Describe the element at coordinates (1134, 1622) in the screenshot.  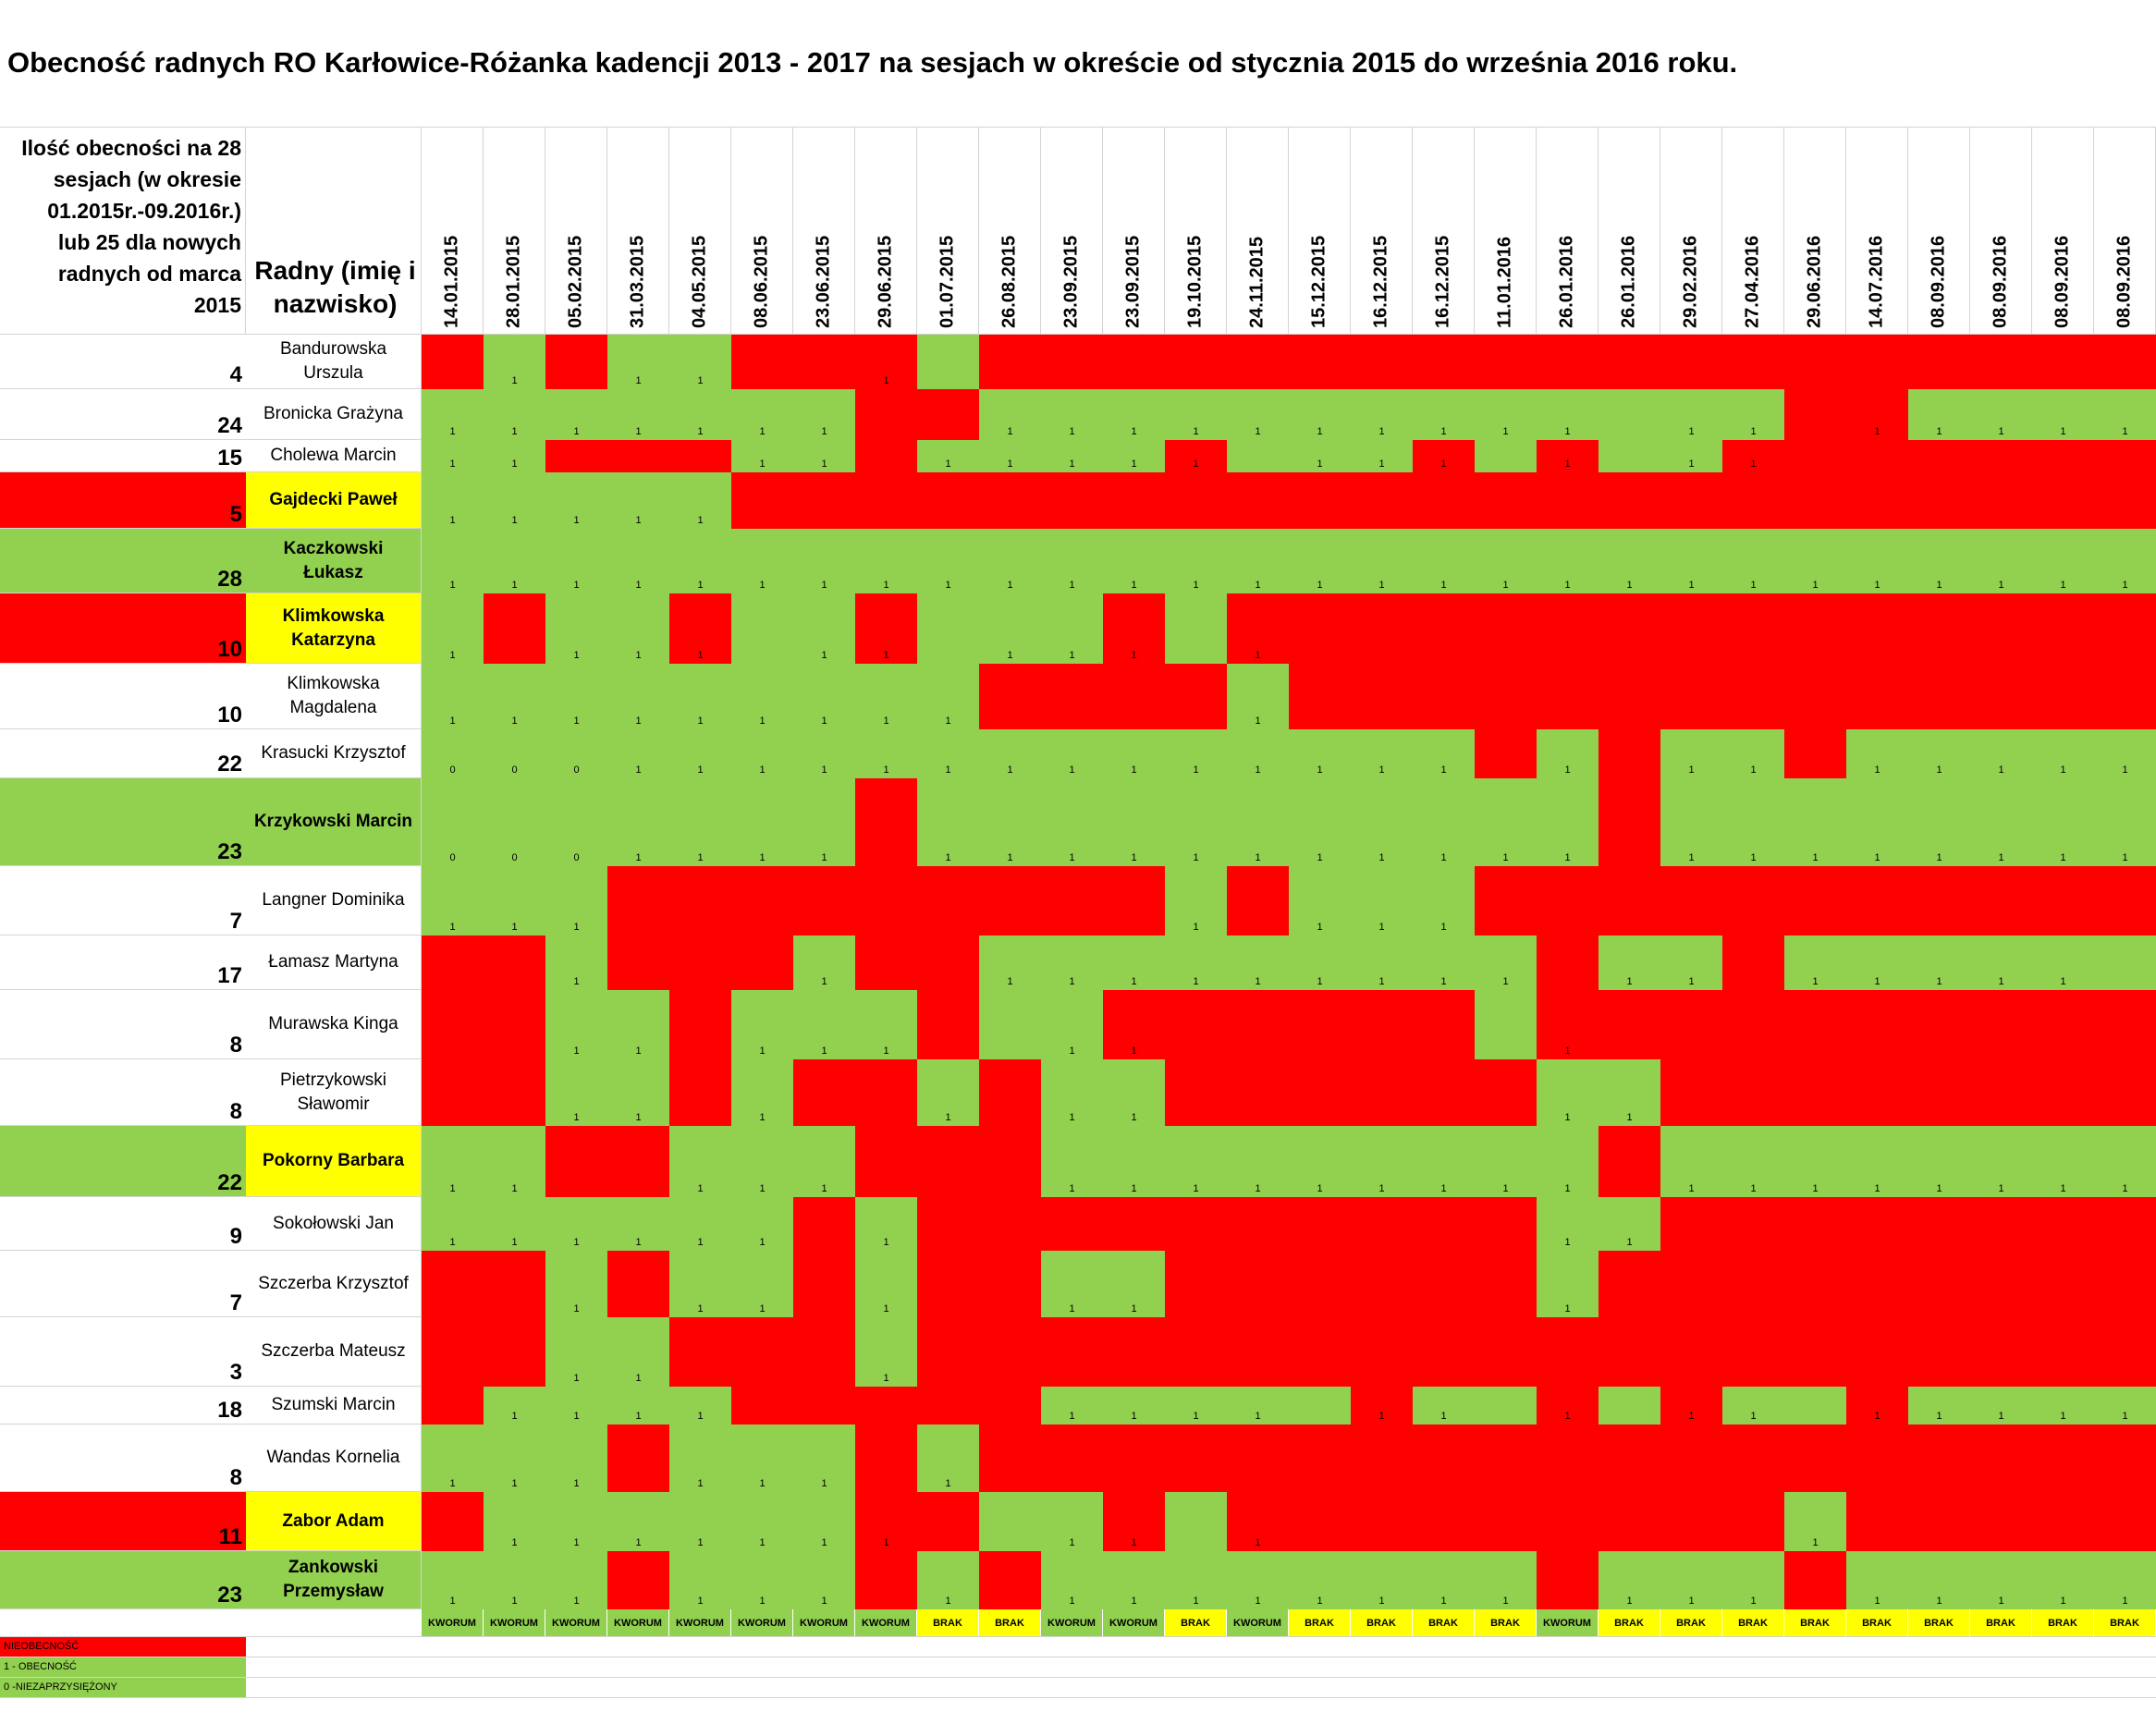
I see `quorum-status-cell: KWORUM` at that location.